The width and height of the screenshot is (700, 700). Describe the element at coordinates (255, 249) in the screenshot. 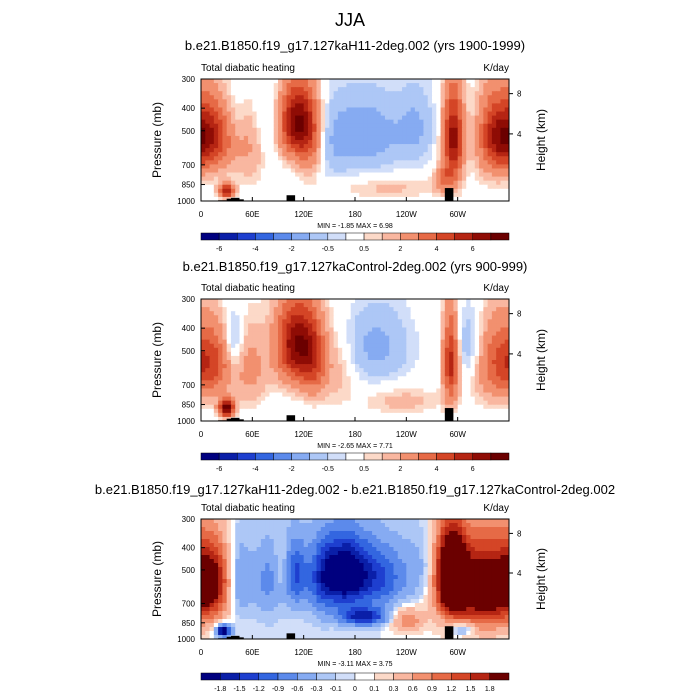

I see `colorbar-label: -4` at that location.